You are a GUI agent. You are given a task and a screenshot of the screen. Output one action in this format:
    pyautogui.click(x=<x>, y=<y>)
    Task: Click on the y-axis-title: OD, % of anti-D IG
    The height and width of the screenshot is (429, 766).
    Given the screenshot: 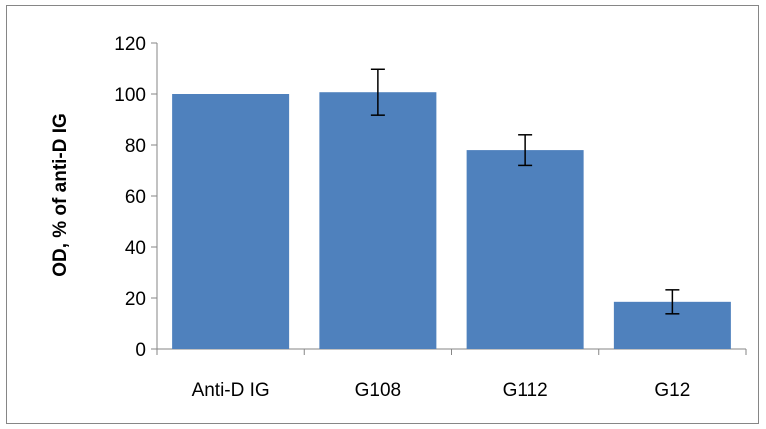 What is the action you would take?
    pyautogui.click(x=60, y=195)
    